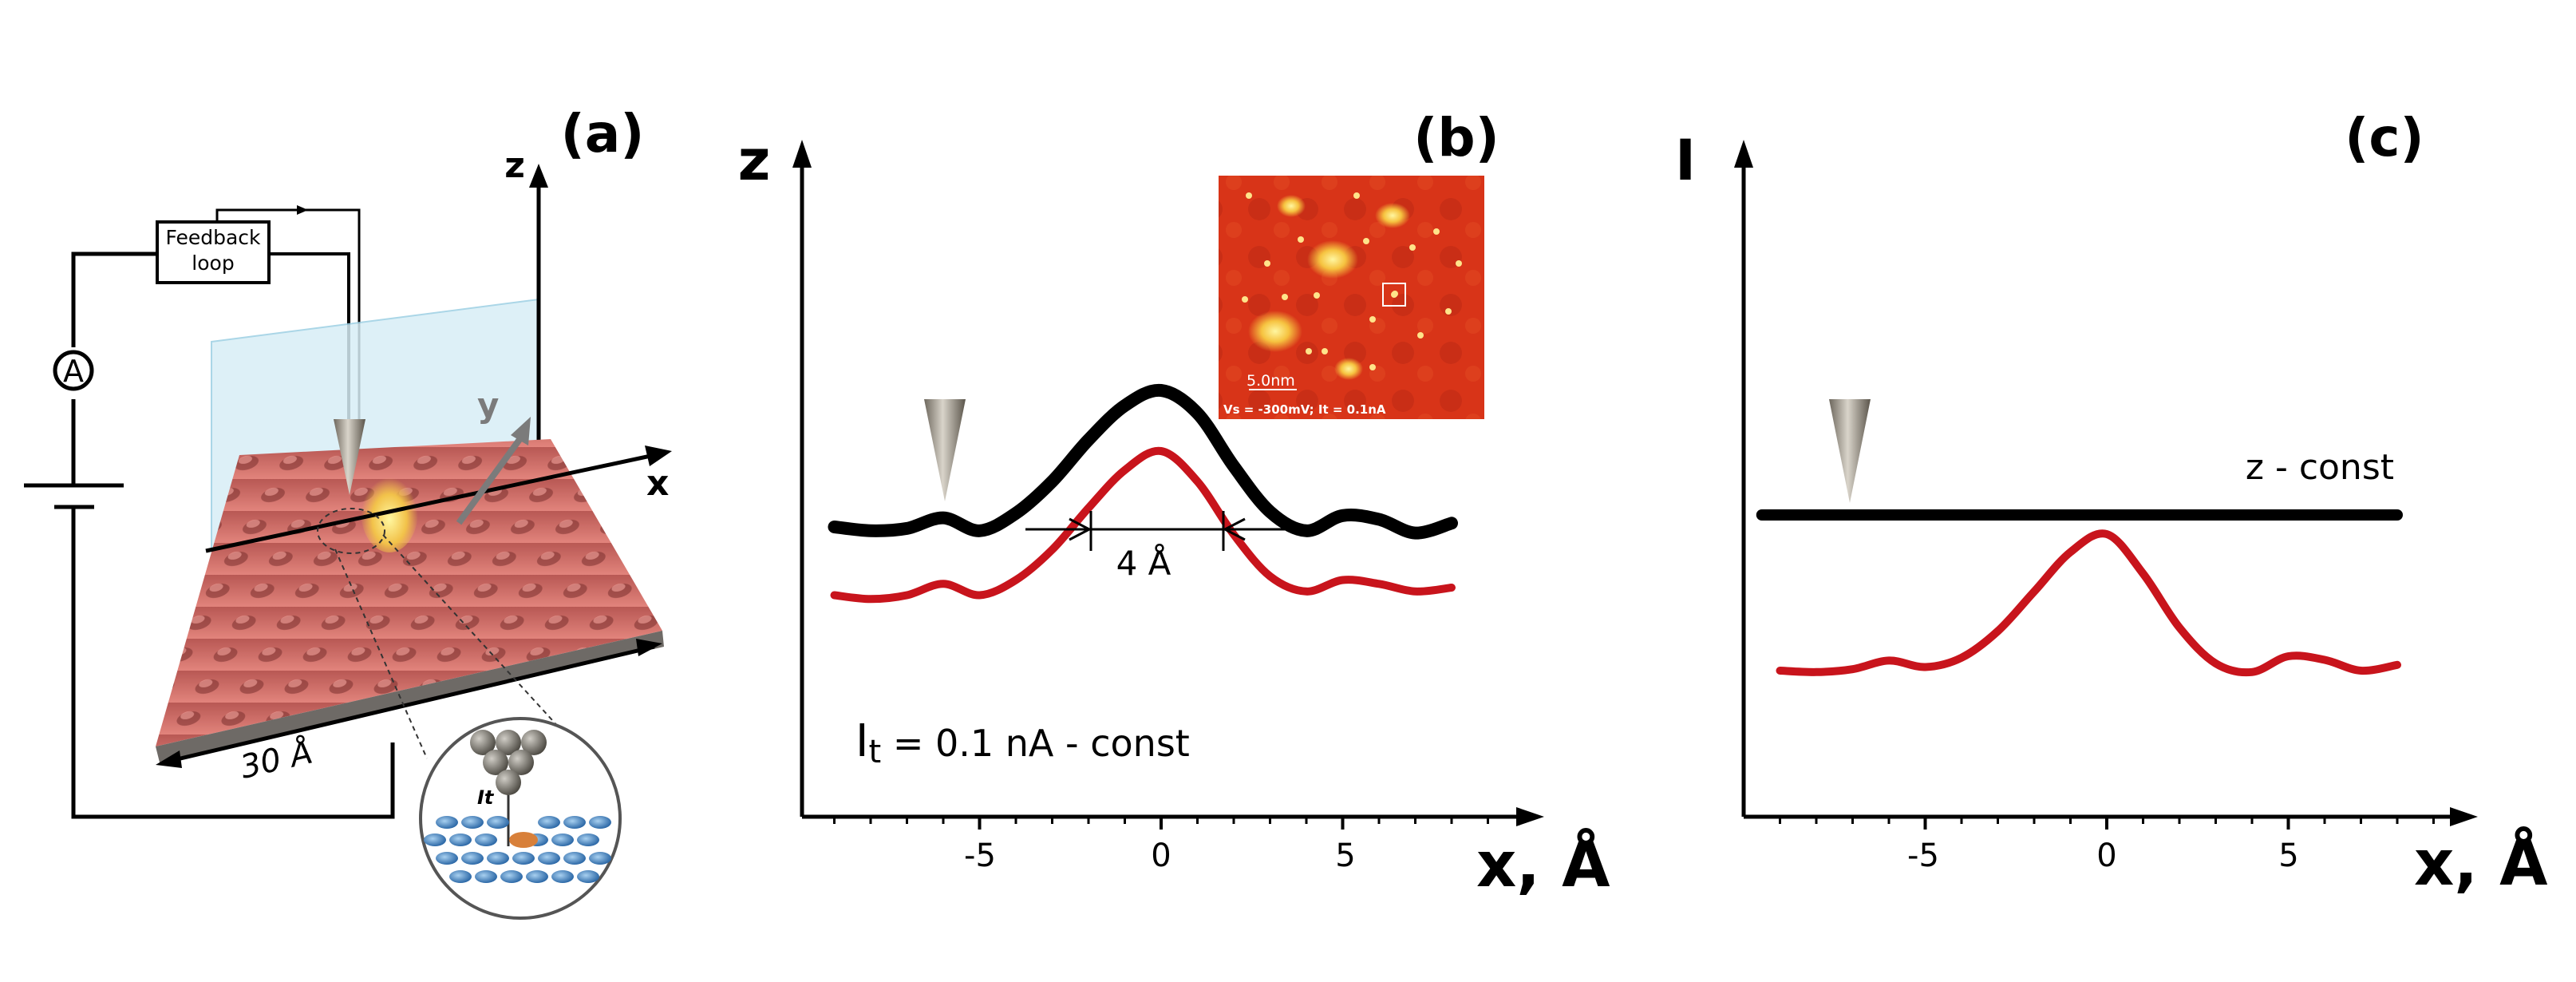 This screenshot has width=2576, height=982. I want to click on scale-arrow-left-head, so click(169, 759).